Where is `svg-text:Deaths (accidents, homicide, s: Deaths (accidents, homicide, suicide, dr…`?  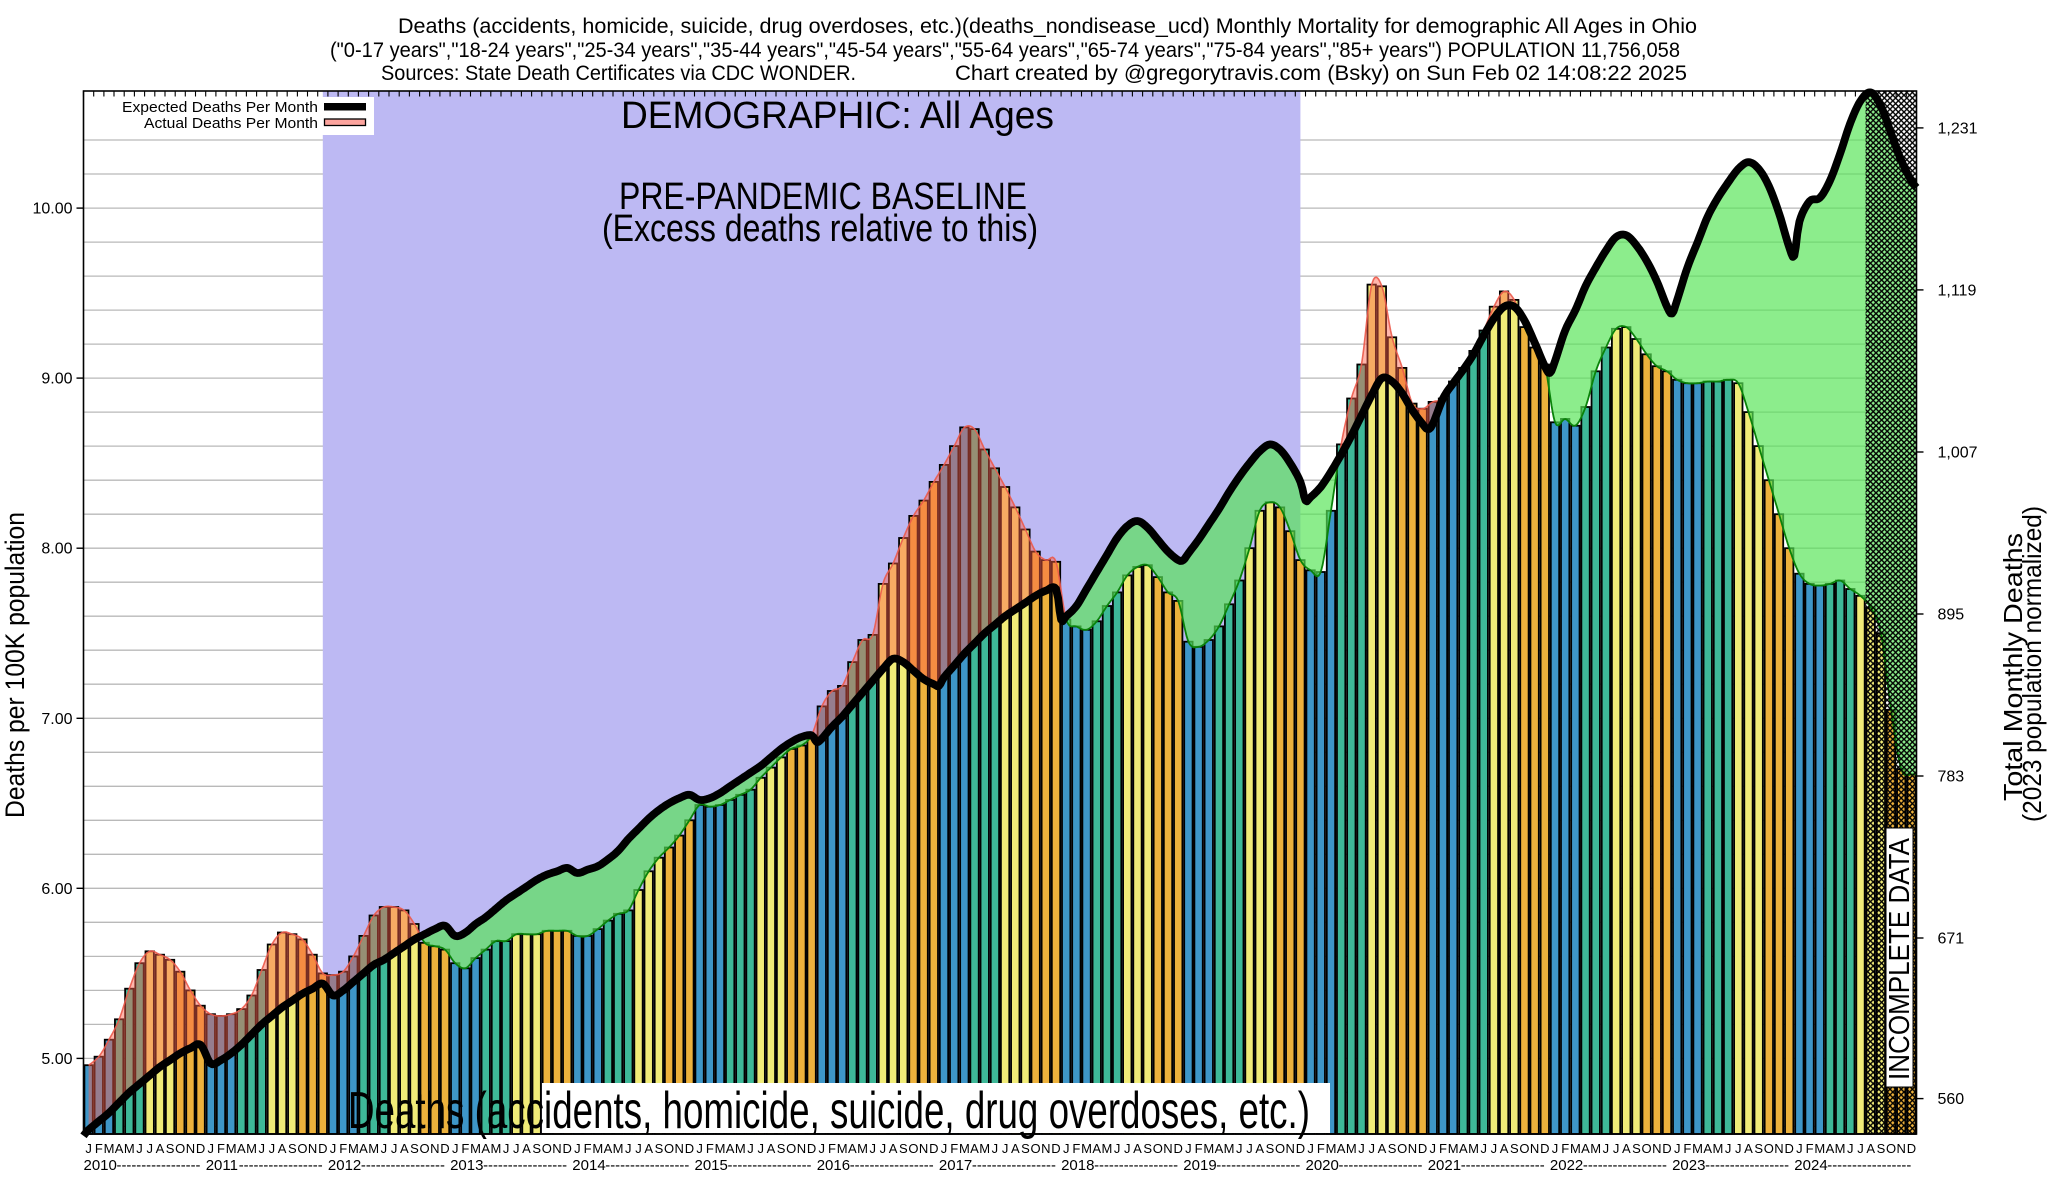
svg-text:Deaths (accidents, homicide, s: Deaths (accidents, homicide, suicide, dr… is located at coordinates (1047, 26).